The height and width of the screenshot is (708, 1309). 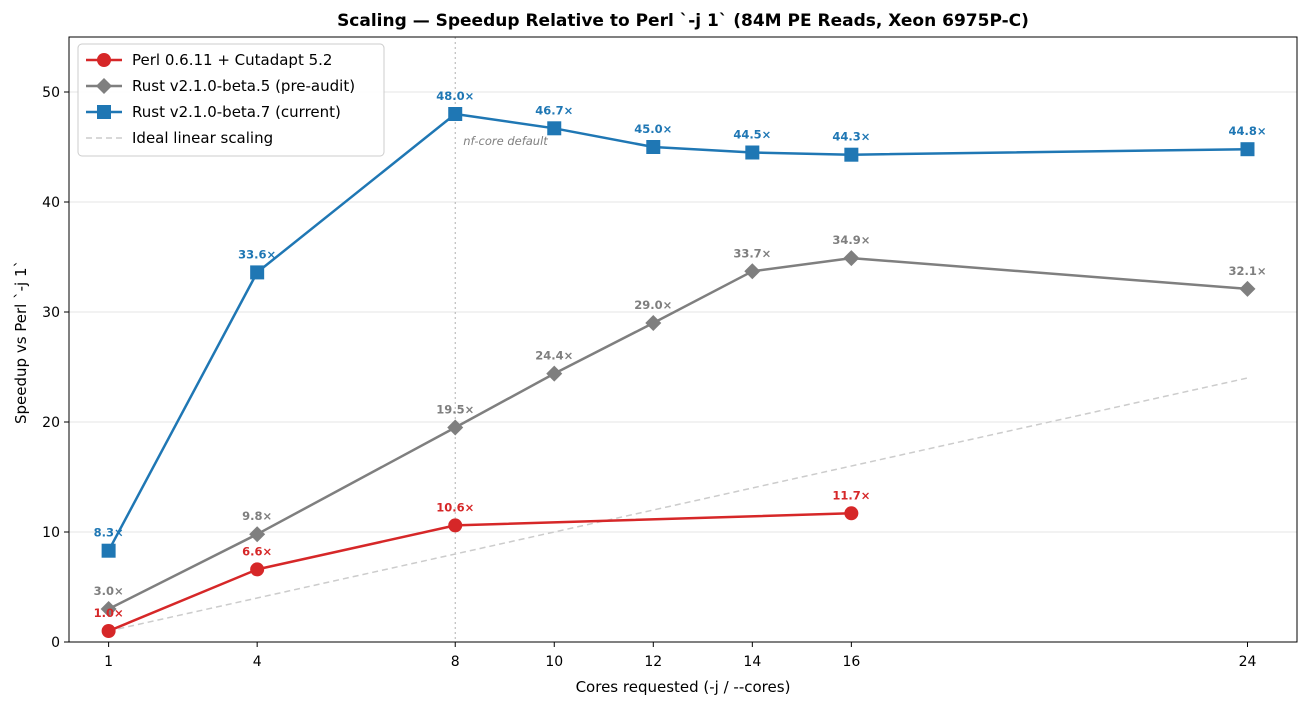 I want to click on y-tick-label: 30, so click(x=51, y=313).